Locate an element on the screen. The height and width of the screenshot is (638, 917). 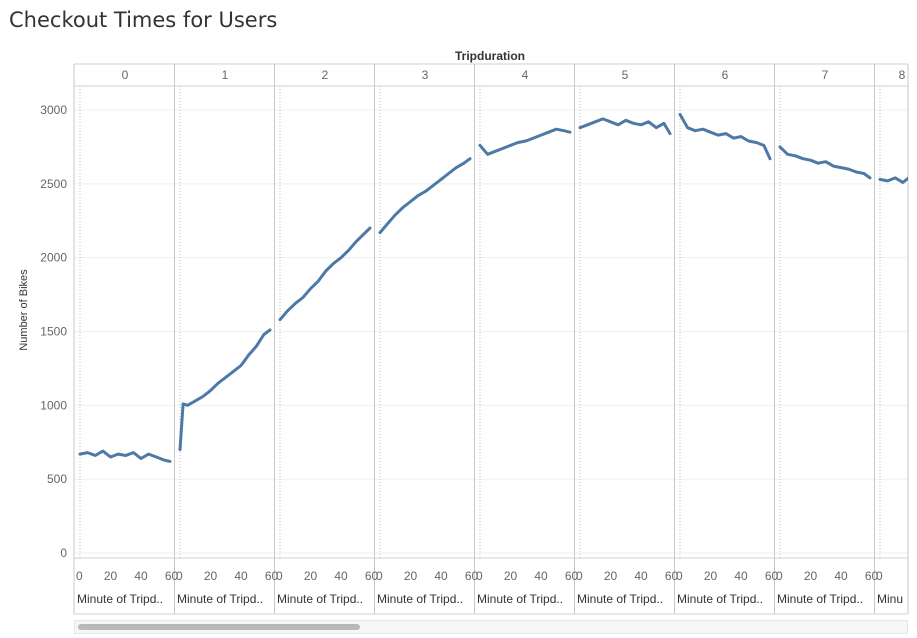
y-tick-label: 500 is located at coordinates (57, 479).